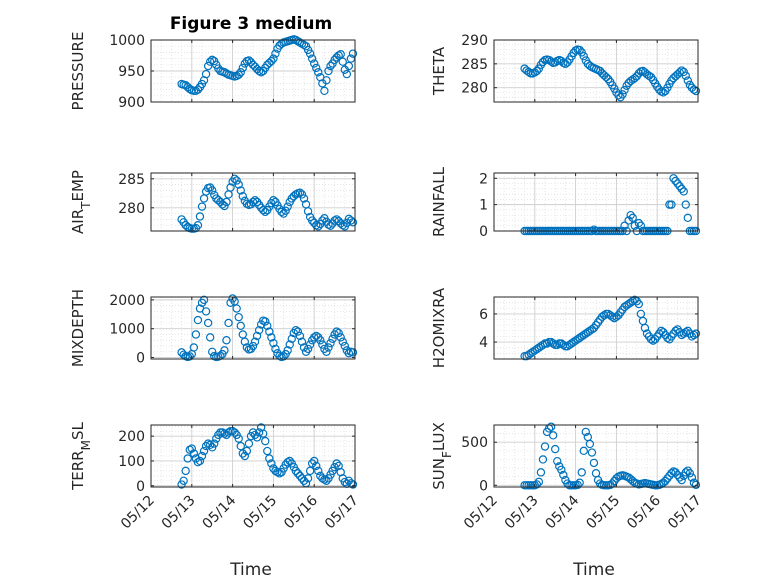 The width and height of the screenshot is (778, 583). Describe the element at coordinates (250, 570) in the screenshot. I see `x-axis-label-left: Time` at that location.